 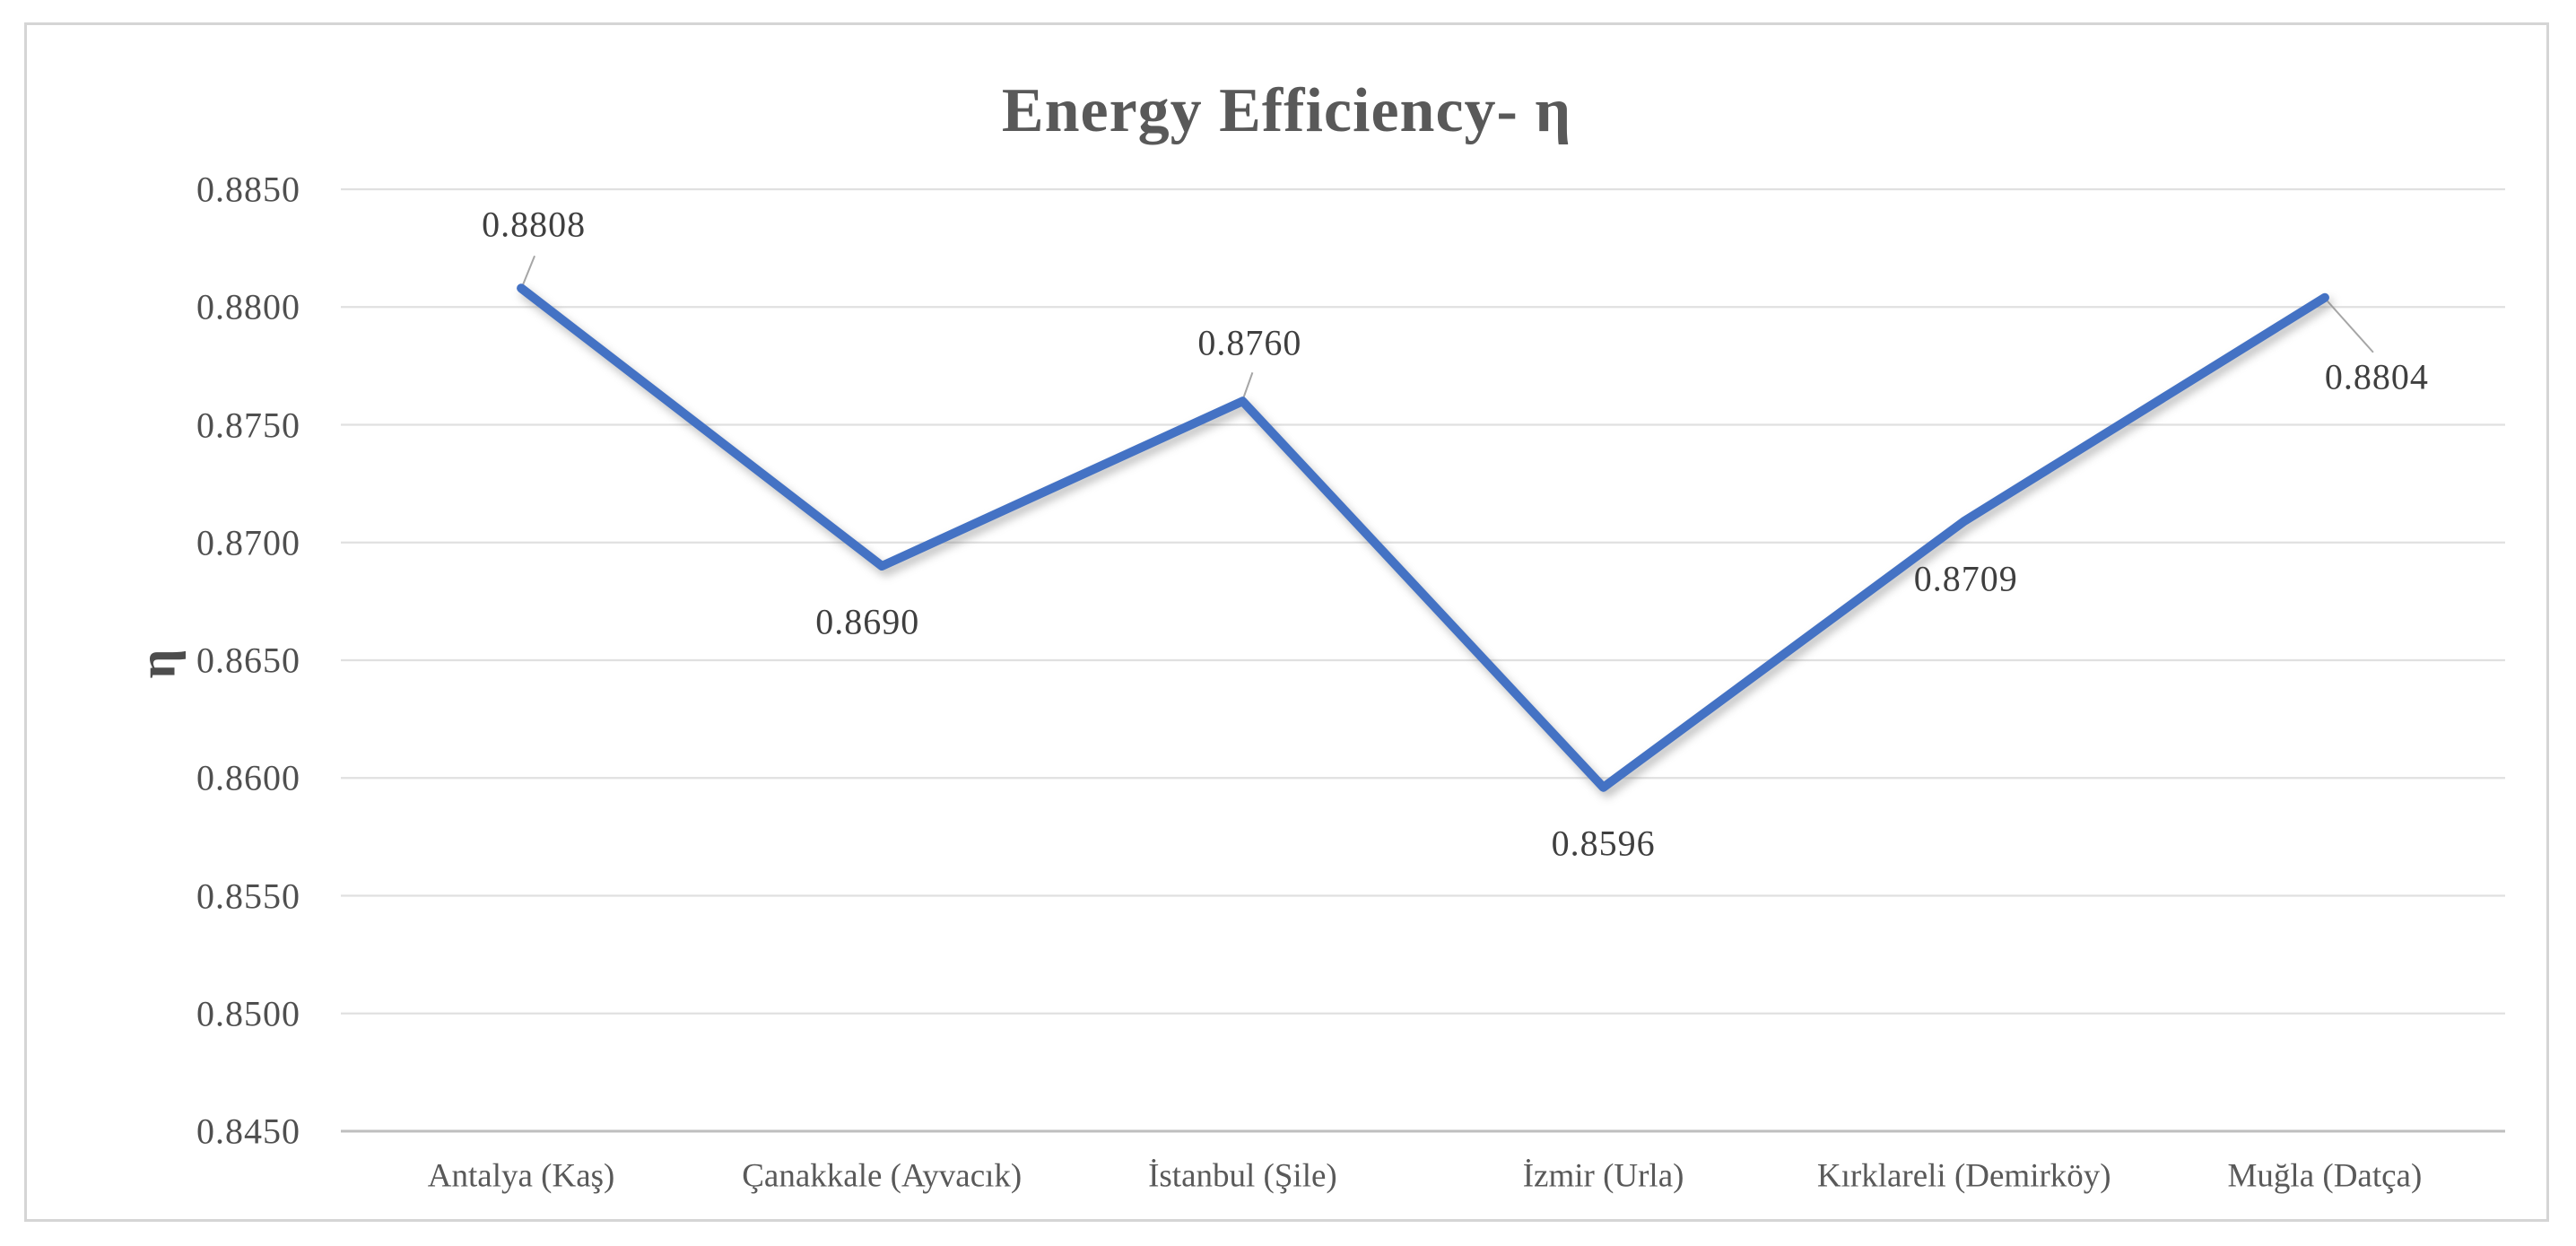 What do you see at coordinates (1965, 578) in the screenshot?
I see `data-point-label: 0.8709` at bounding box center [1965, 578].